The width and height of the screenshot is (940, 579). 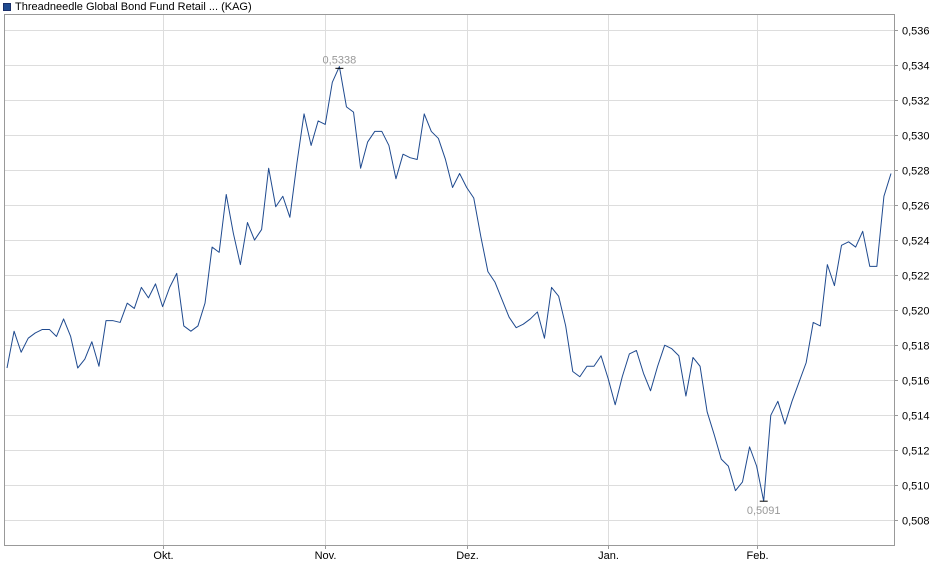 I want to click on annotation-label: 0,5091, so click(x=764, y=511).